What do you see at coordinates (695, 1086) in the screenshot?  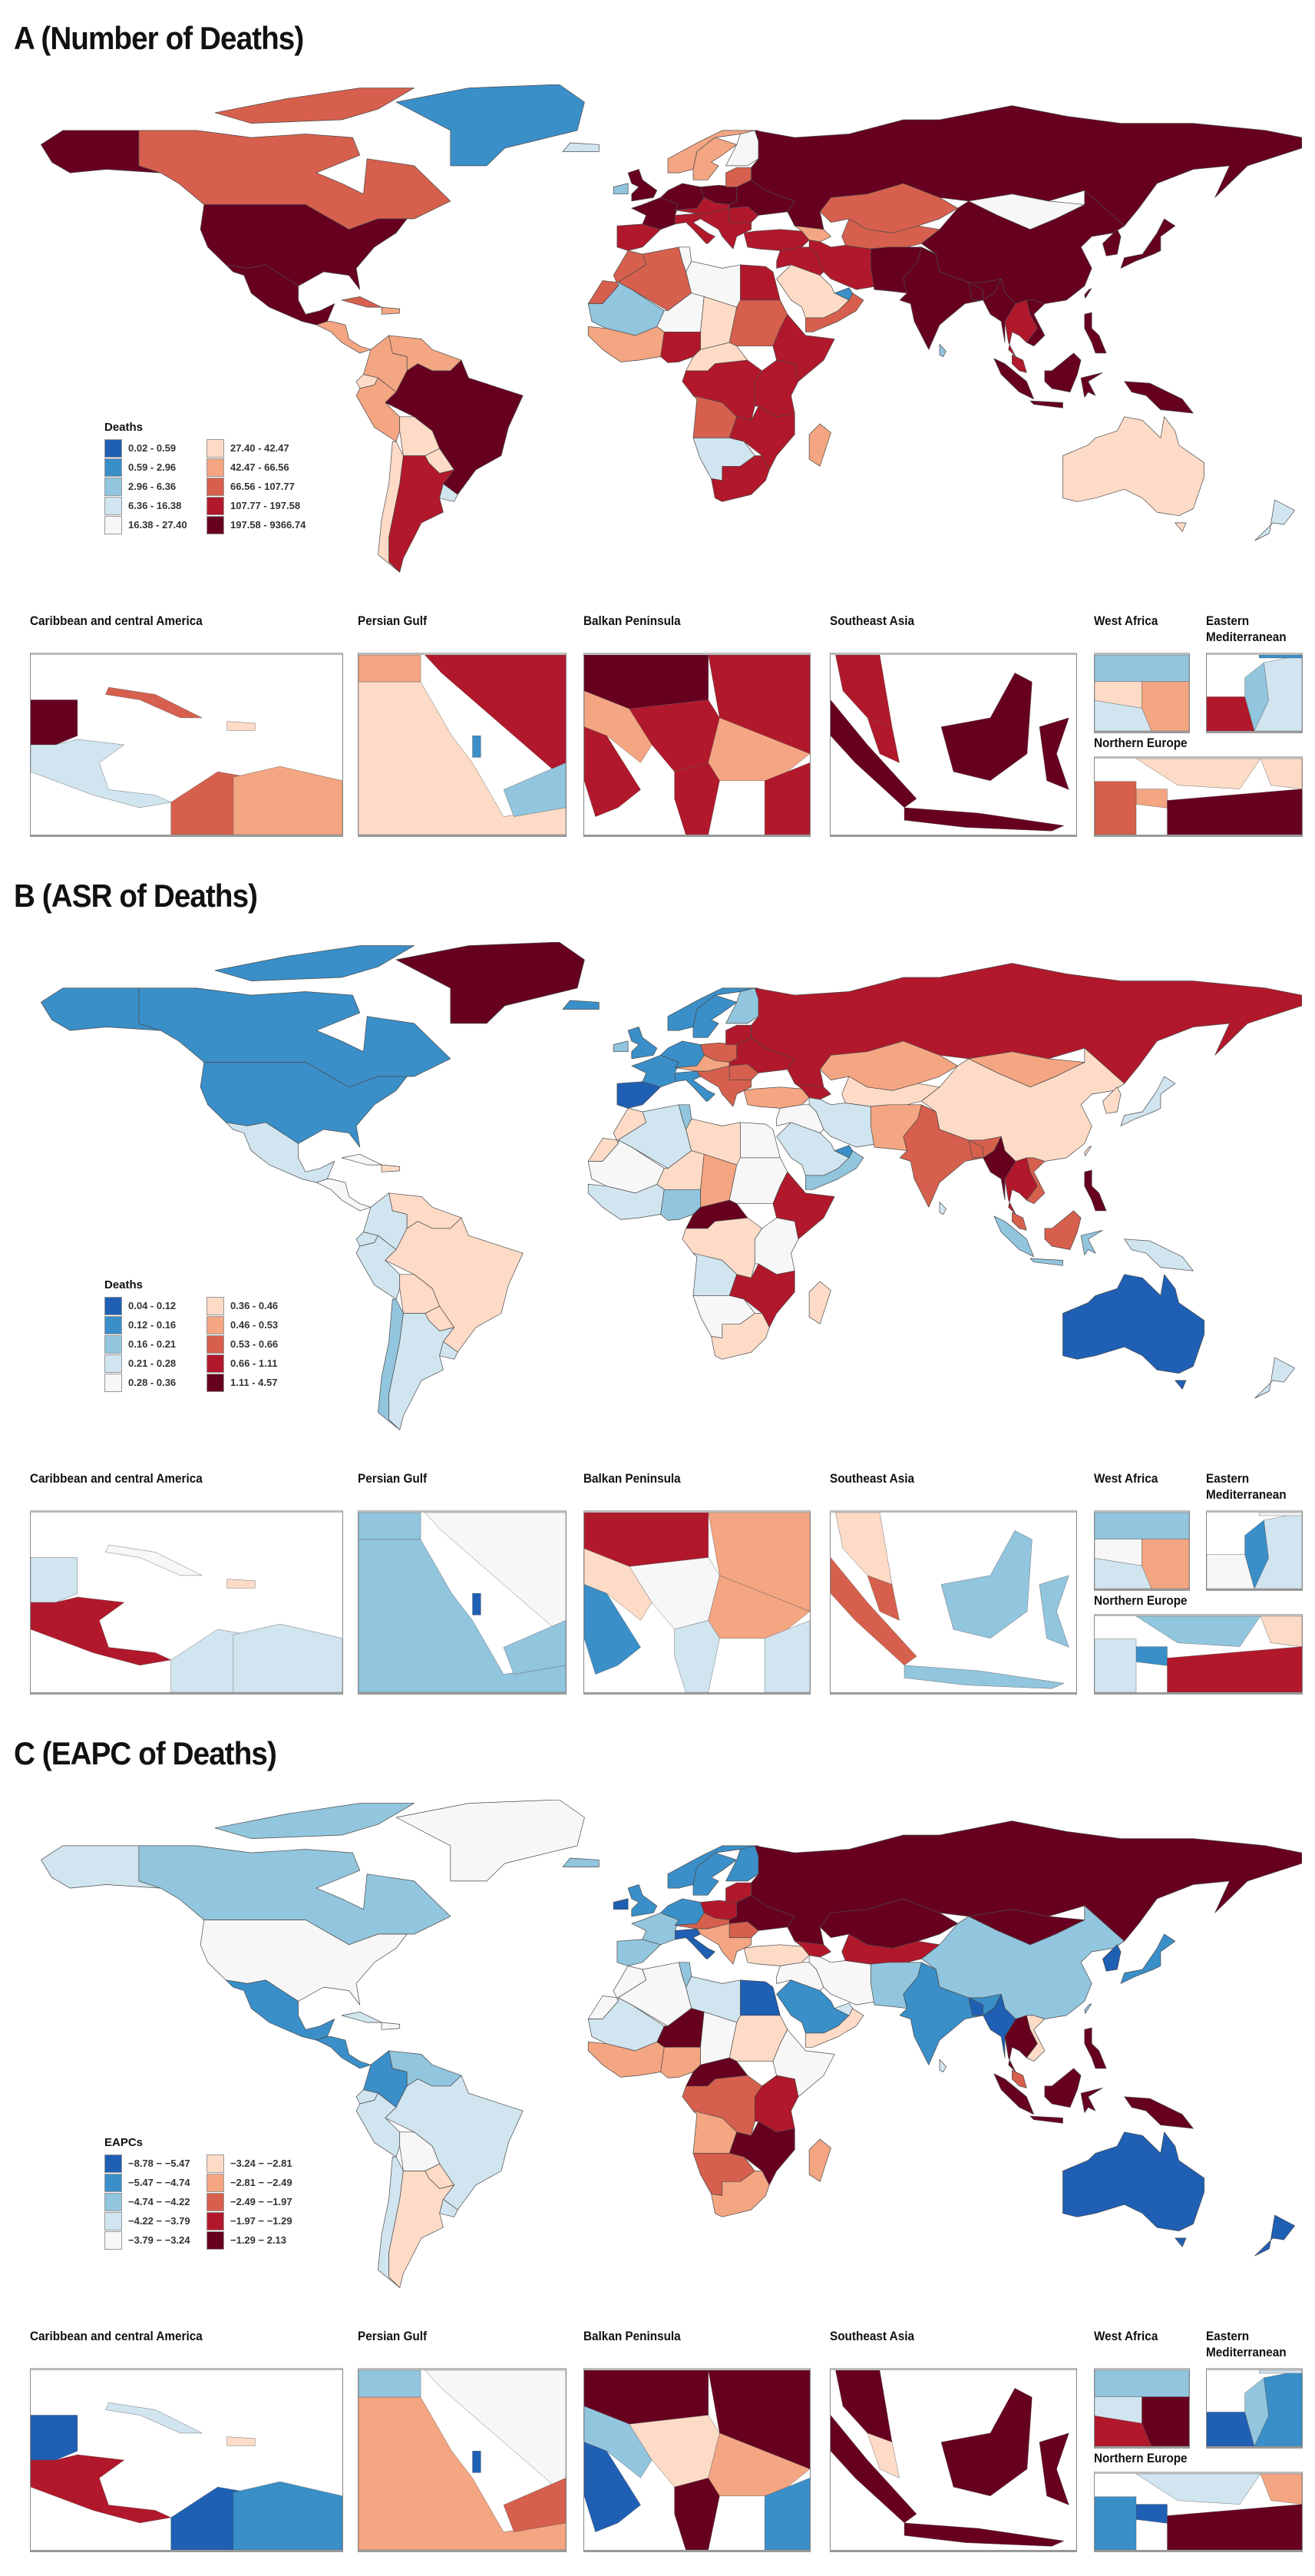 I see `map-region-italy` at bounding box center [695, 1086].